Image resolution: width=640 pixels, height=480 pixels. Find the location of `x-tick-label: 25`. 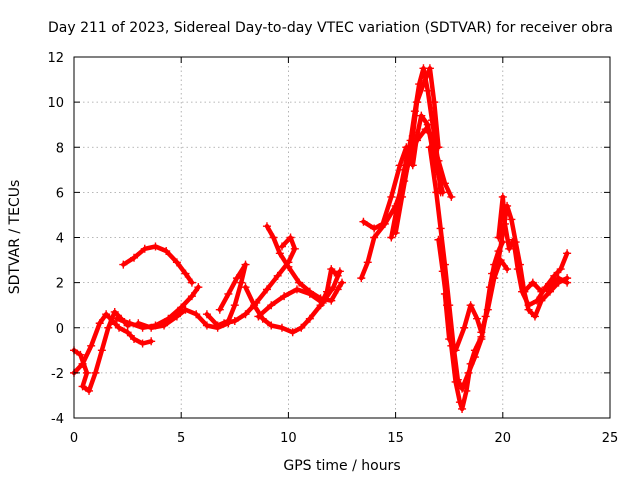

x-tick-label: 25 is located at coordinates (610, 438).